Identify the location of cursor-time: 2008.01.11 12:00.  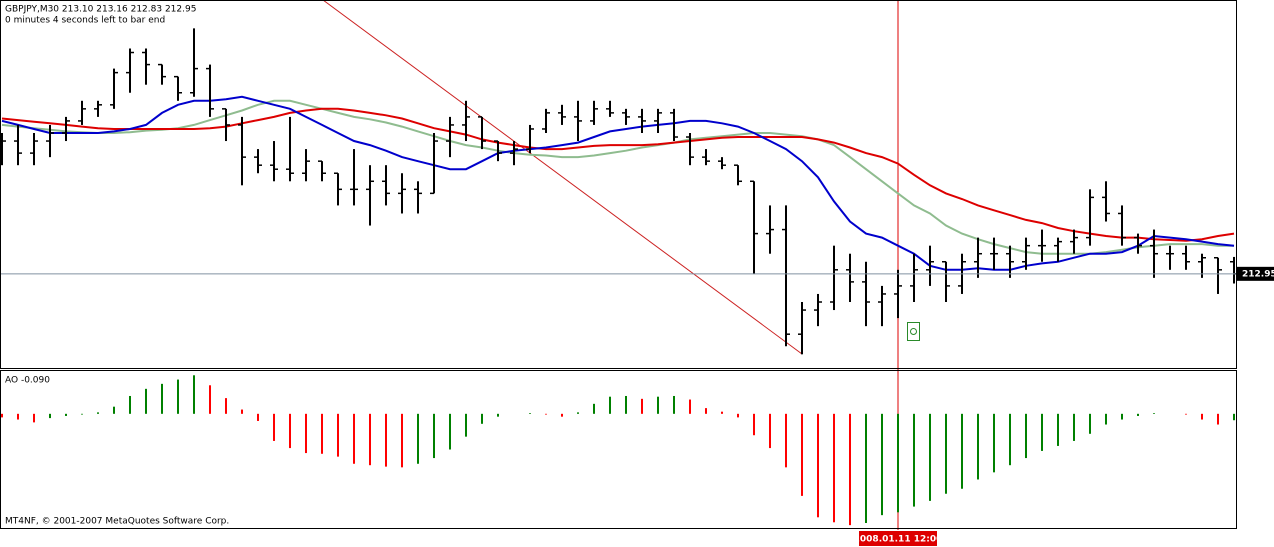
(898, 540).